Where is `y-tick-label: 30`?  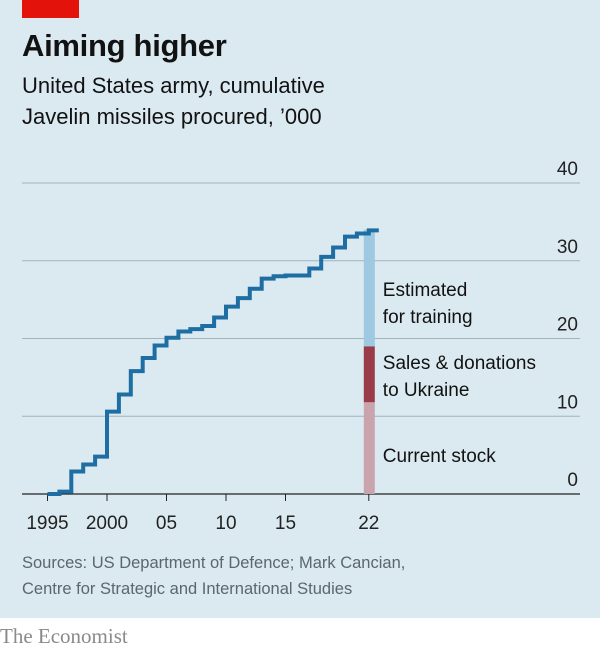 y-tick-label: 30 is located at coordinates (567, 247).